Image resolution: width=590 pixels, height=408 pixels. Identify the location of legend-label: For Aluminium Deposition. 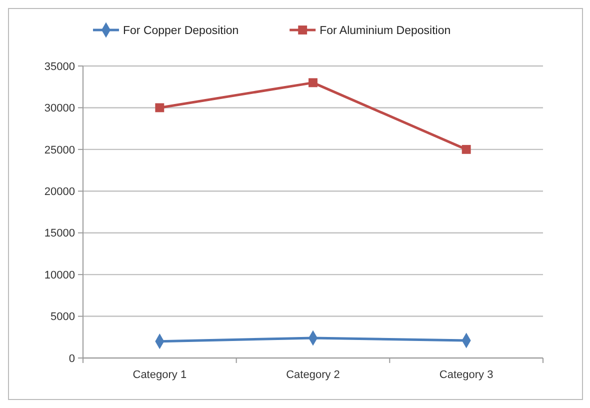
(385, 31).